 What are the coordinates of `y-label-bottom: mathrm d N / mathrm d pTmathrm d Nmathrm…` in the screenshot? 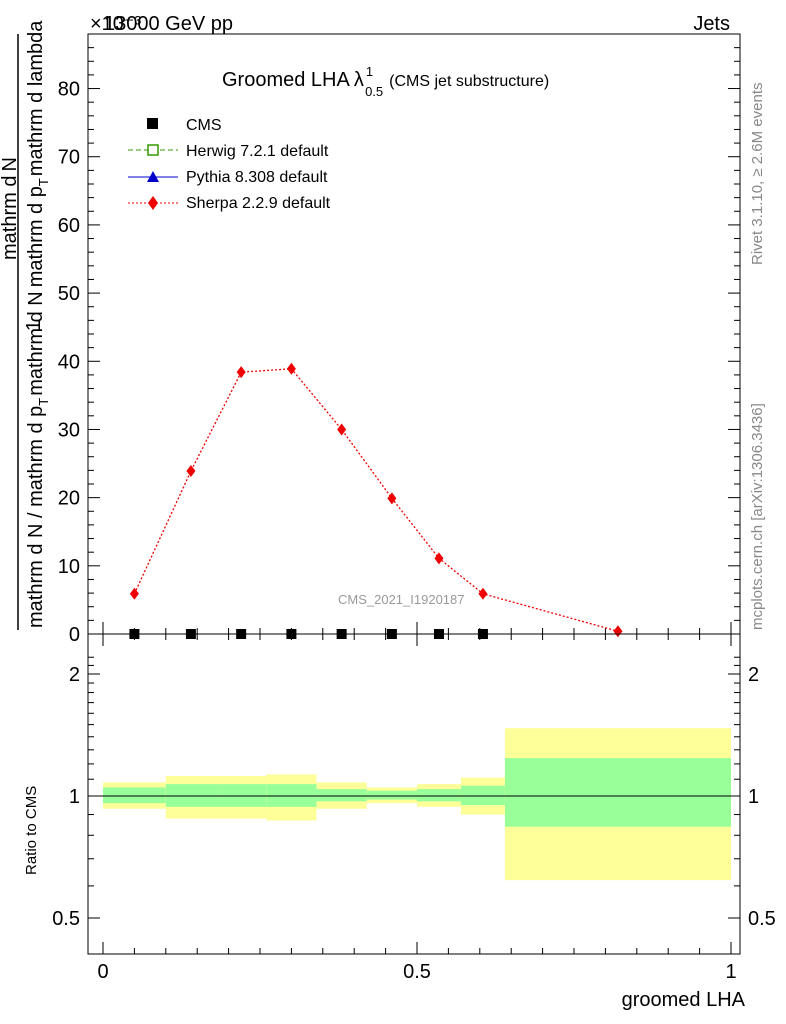 It's located at (38, 324).